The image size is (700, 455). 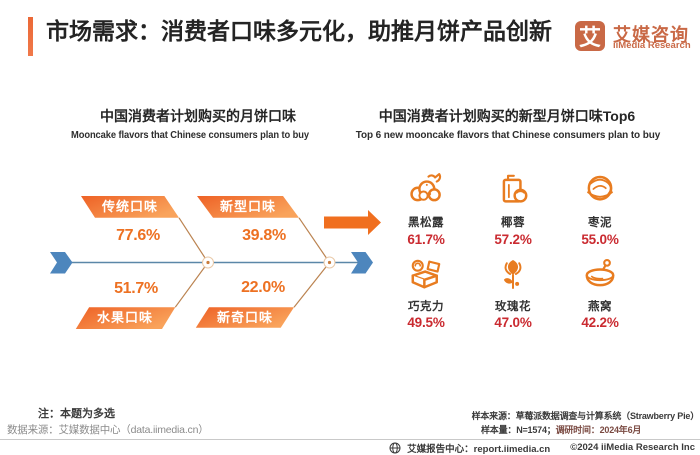 I want to click on survey-time: 调研时间：2024年6月, so click(x=598, y=430).